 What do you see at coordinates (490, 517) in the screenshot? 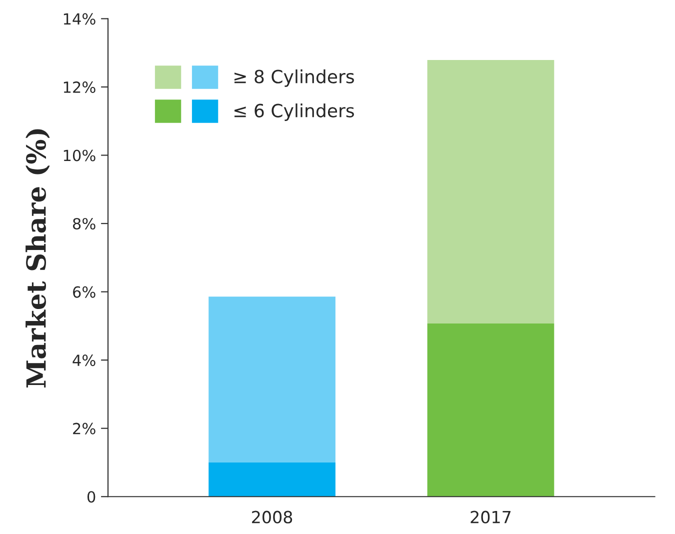
I see `x-tick-label: 2017` at bounding box center [490, 517].